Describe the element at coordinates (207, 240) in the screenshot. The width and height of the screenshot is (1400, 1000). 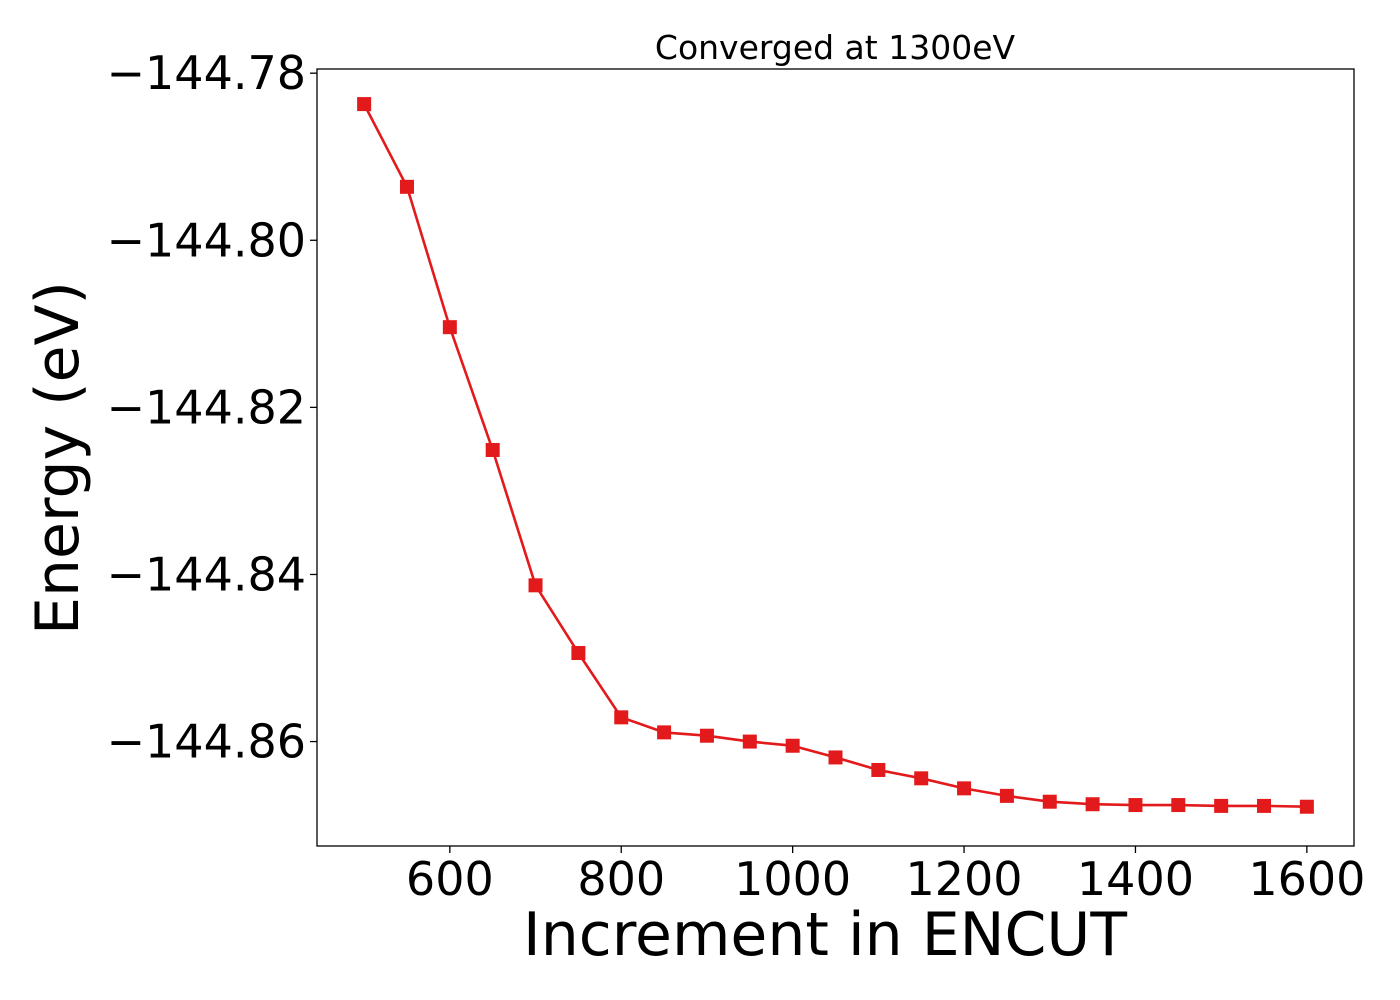
I see `y-tick-label: −144.80` at that location.